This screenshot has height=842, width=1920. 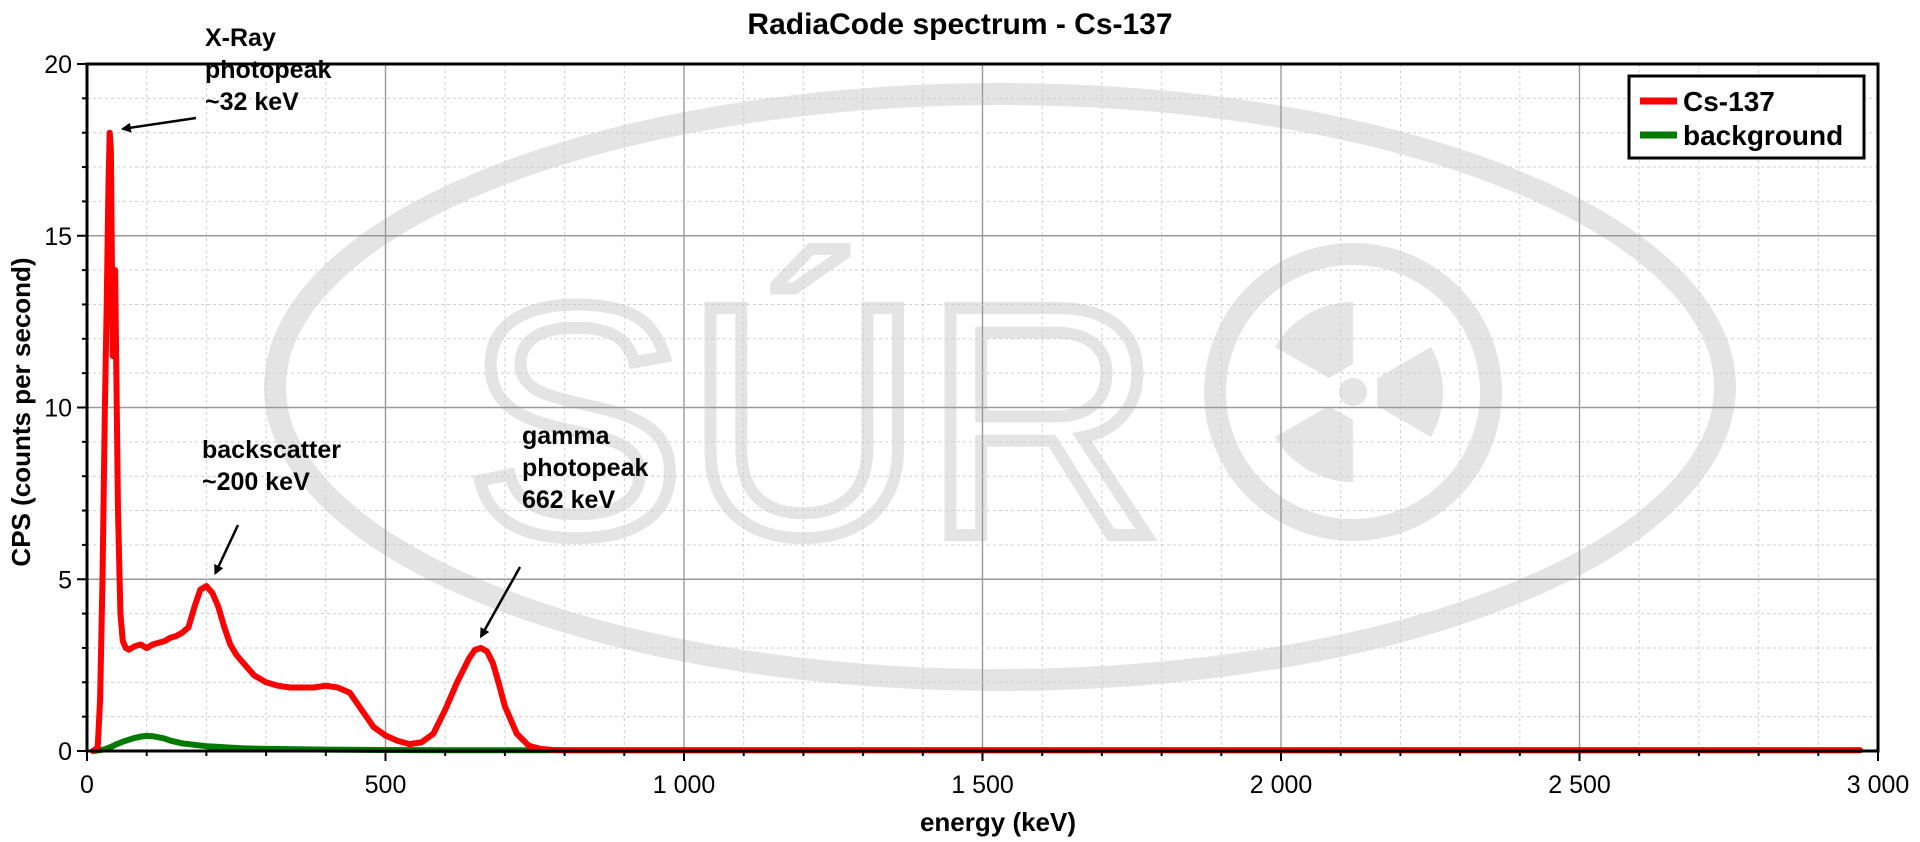 I want to click on x-axis: 0 500 1 000 1 500 2 000 2 500 3 000, so click(x=994, y=775).